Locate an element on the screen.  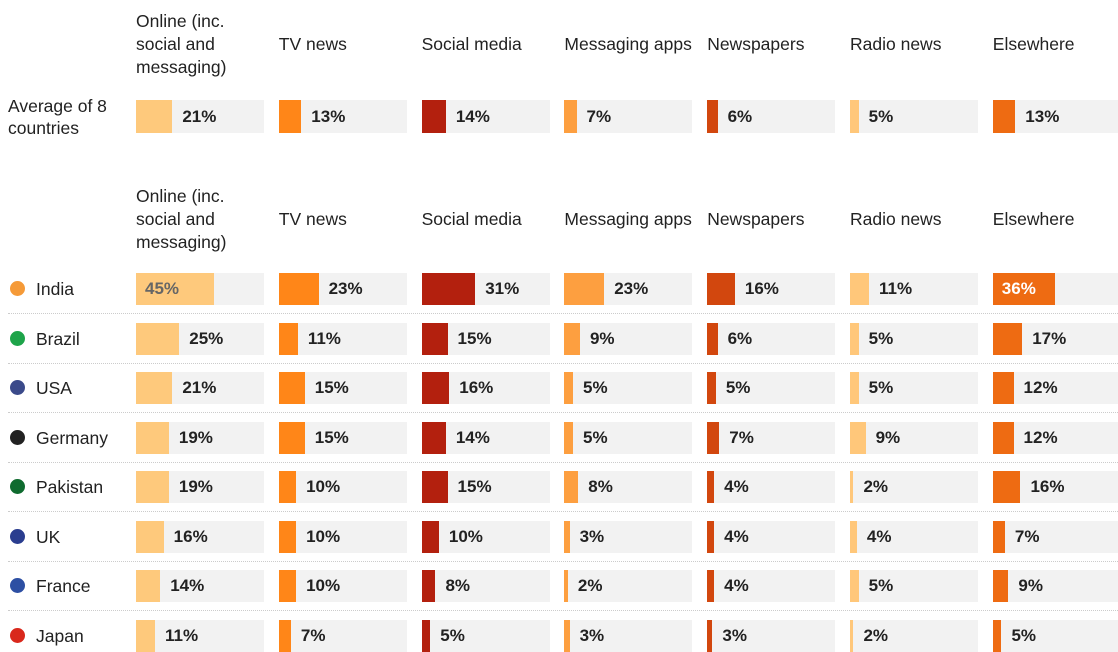
row-label: UK is located at coordinates (48, 536).